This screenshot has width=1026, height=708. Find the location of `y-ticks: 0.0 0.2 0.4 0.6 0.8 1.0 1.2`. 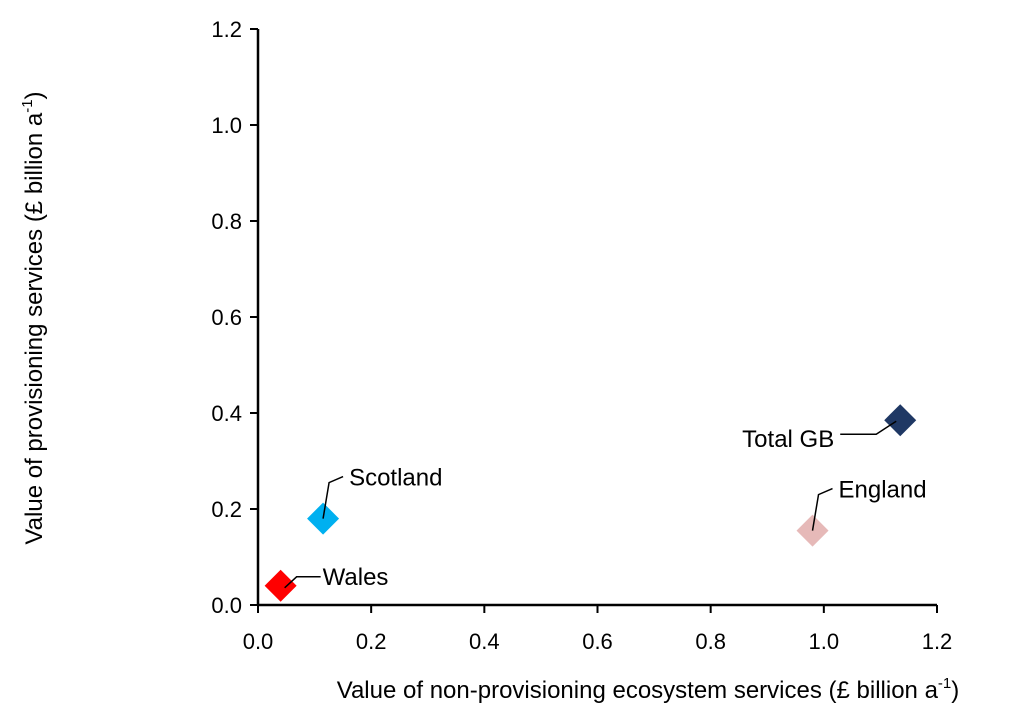

y-ticks: 0.0 0.2 0.4 0.6 0.8 1.0 1.2 is located at coordinates (234, 317).